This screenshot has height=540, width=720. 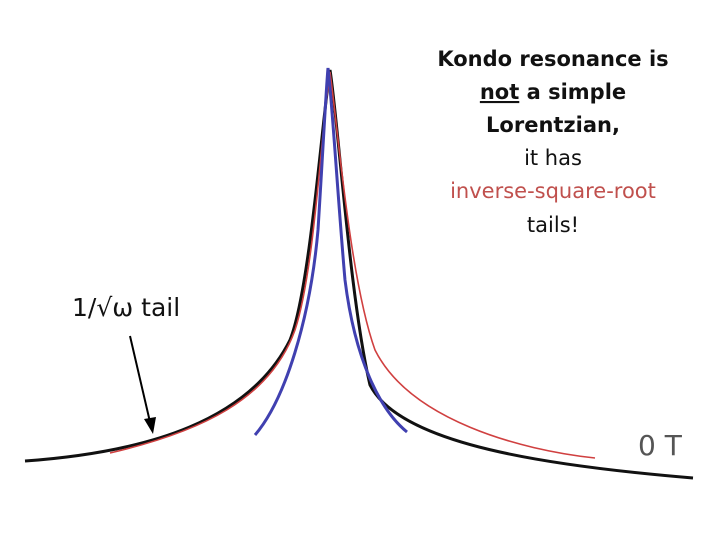 What do you see at coordinates (552, 59) in the screenshot?
I see `callout-line: Kondo resonance is` at bounding box center [552, 59].